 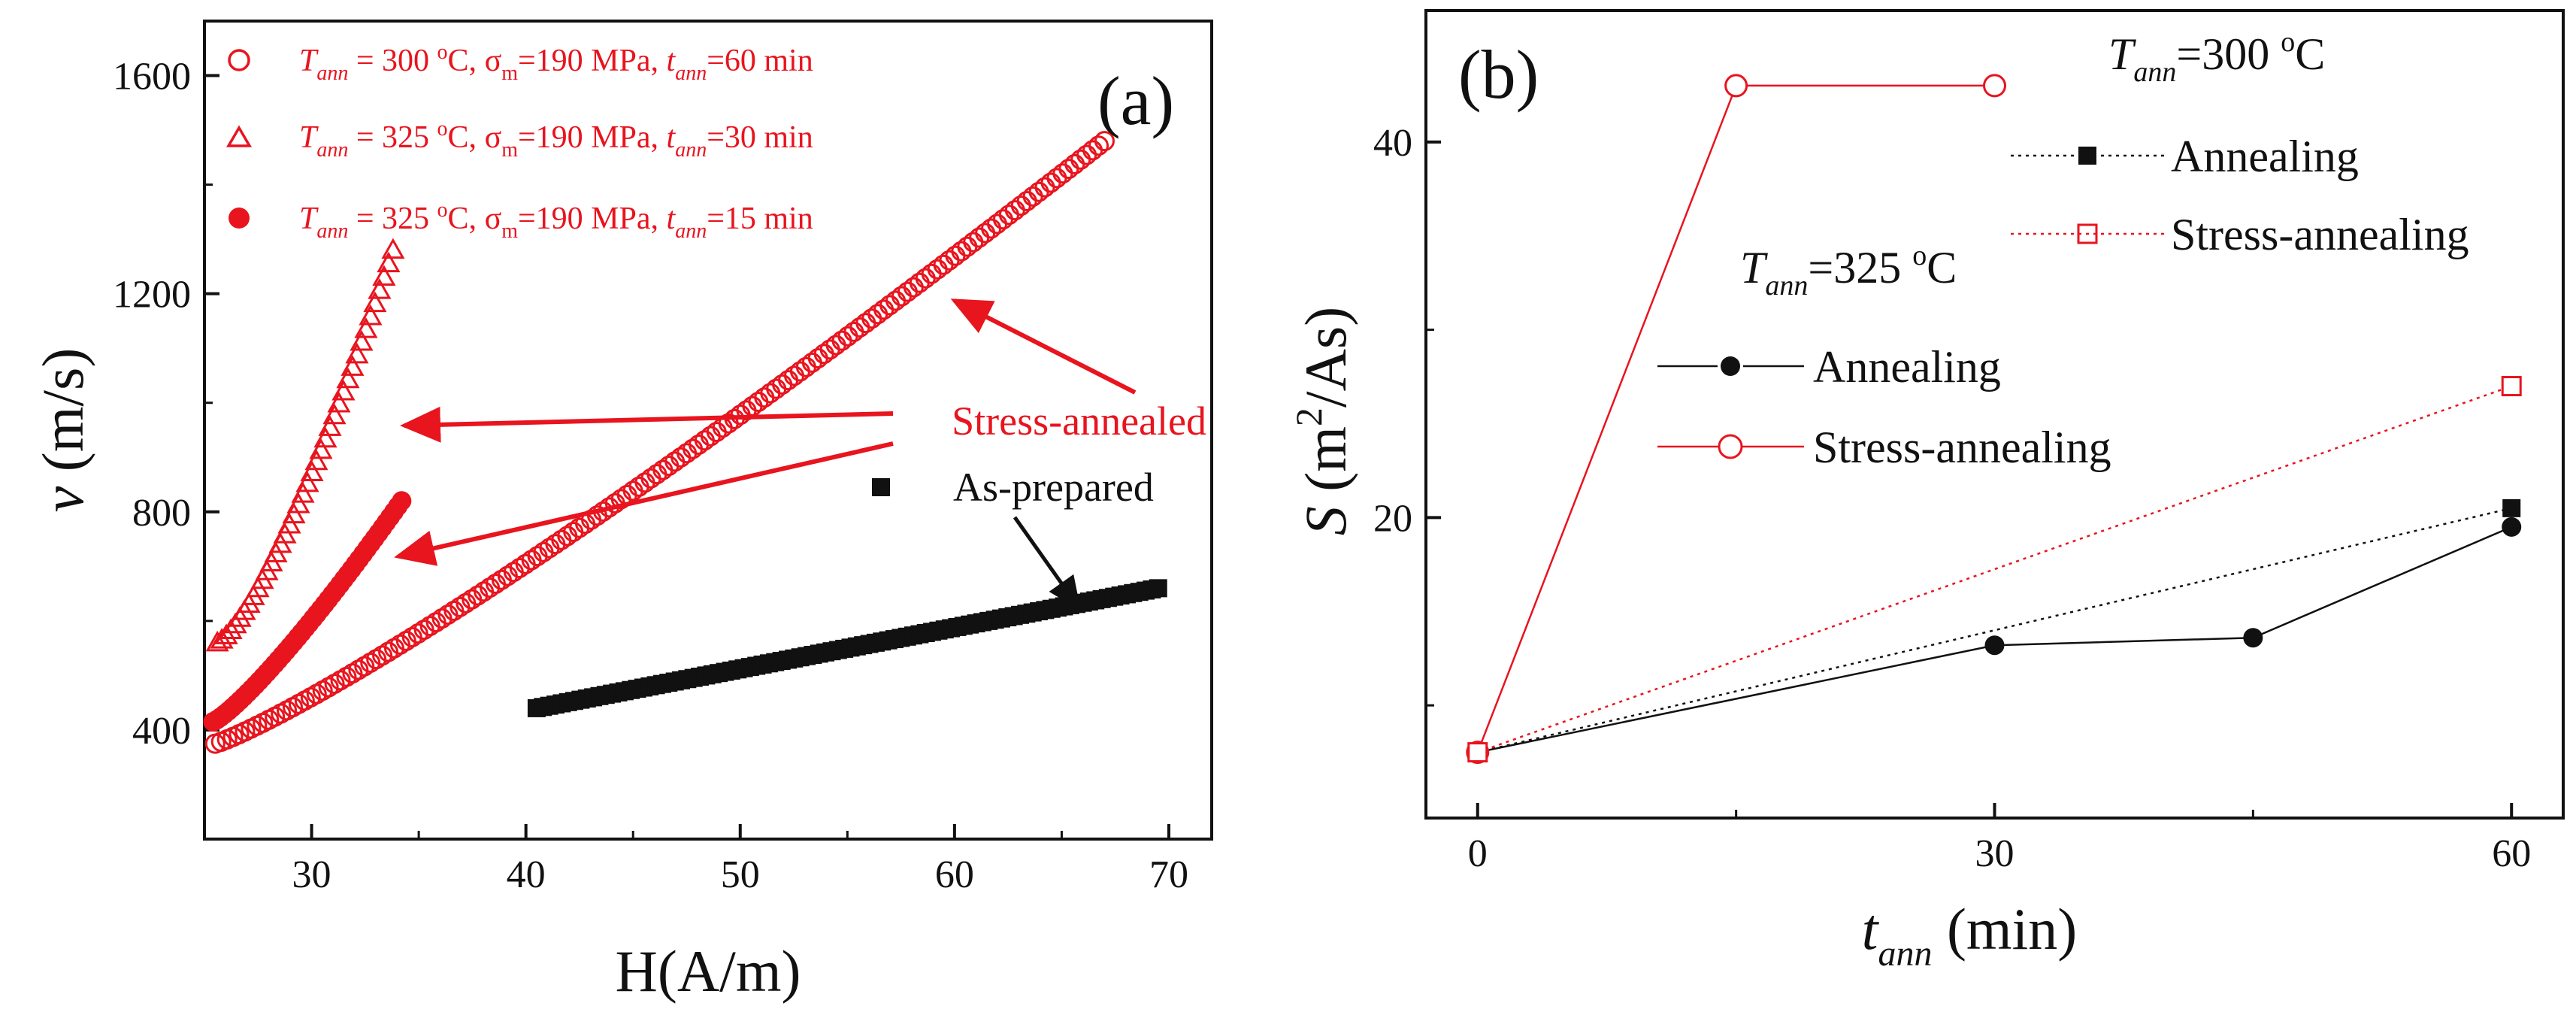 What do you see at coordinates (1994, 853) in the screenshot?
I see `b-xtick-label-30: 30` at bounding box center [1994, 853].